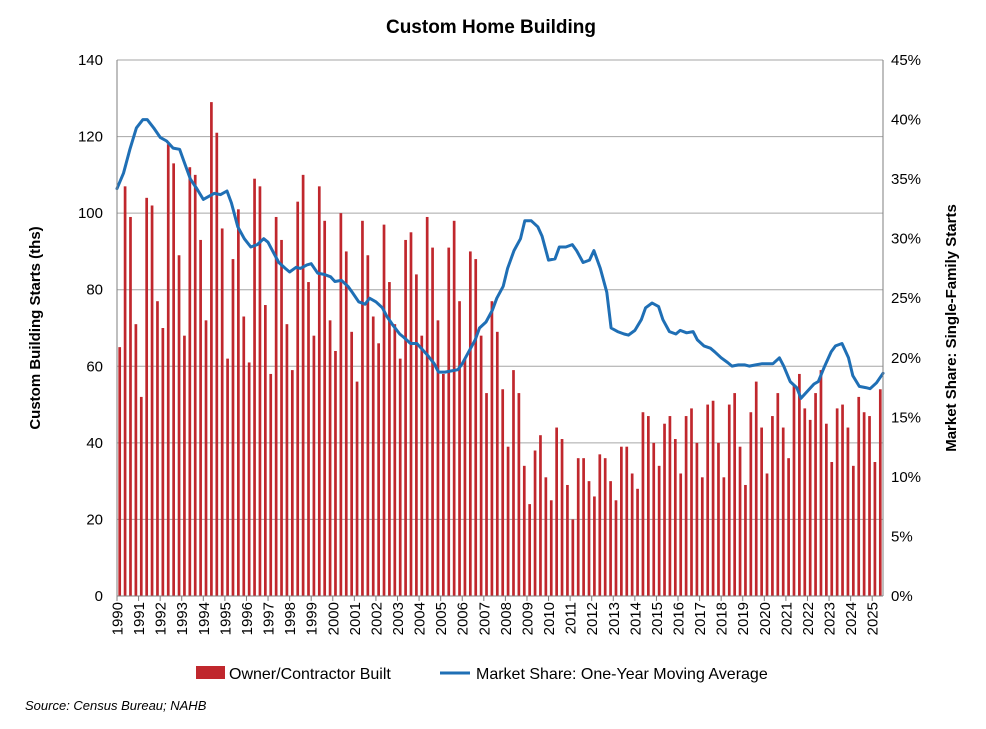 The height and width of the screenshot is (729, 986). What do you see at coordinates (906, 477) in the screenshot?
I see `right-axis-tick-label: 10%` at bounding box center [906, 477].